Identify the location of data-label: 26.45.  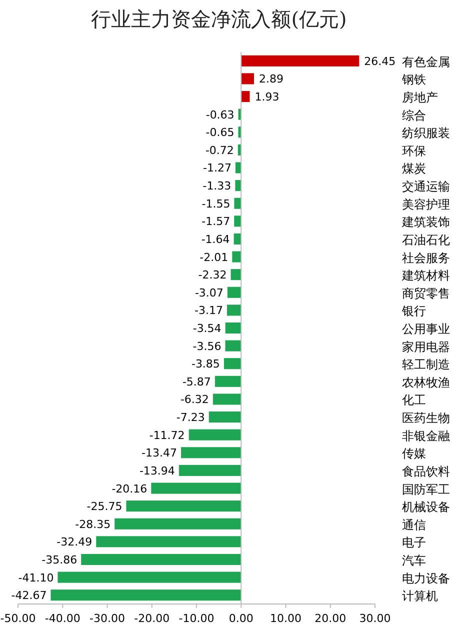
(380, 61).